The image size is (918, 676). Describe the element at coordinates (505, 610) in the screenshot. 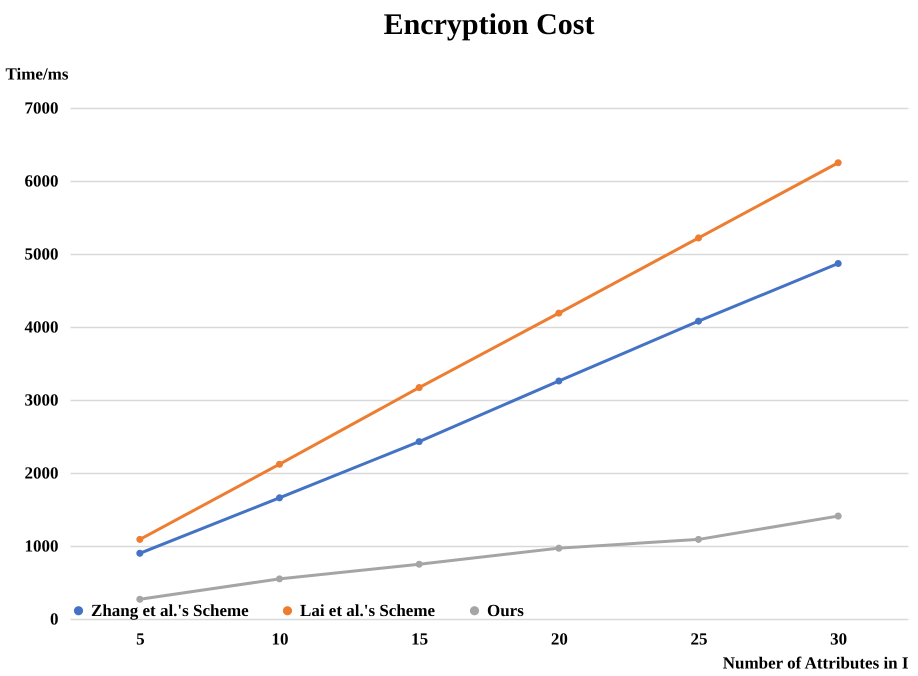

I see `legend-label: Ours` at that location.